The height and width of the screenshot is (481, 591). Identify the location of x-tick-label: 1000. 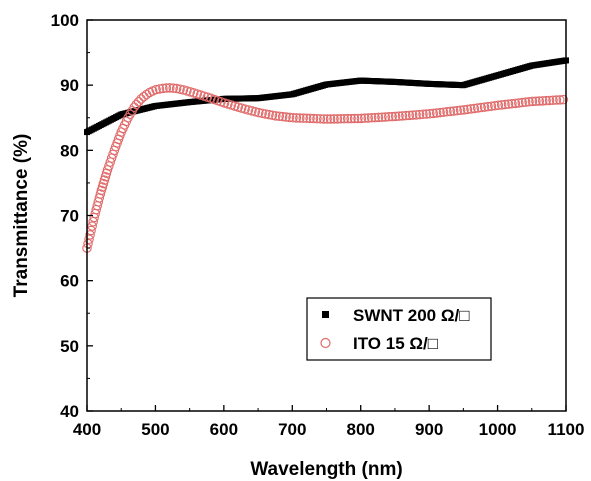
(498, 429).